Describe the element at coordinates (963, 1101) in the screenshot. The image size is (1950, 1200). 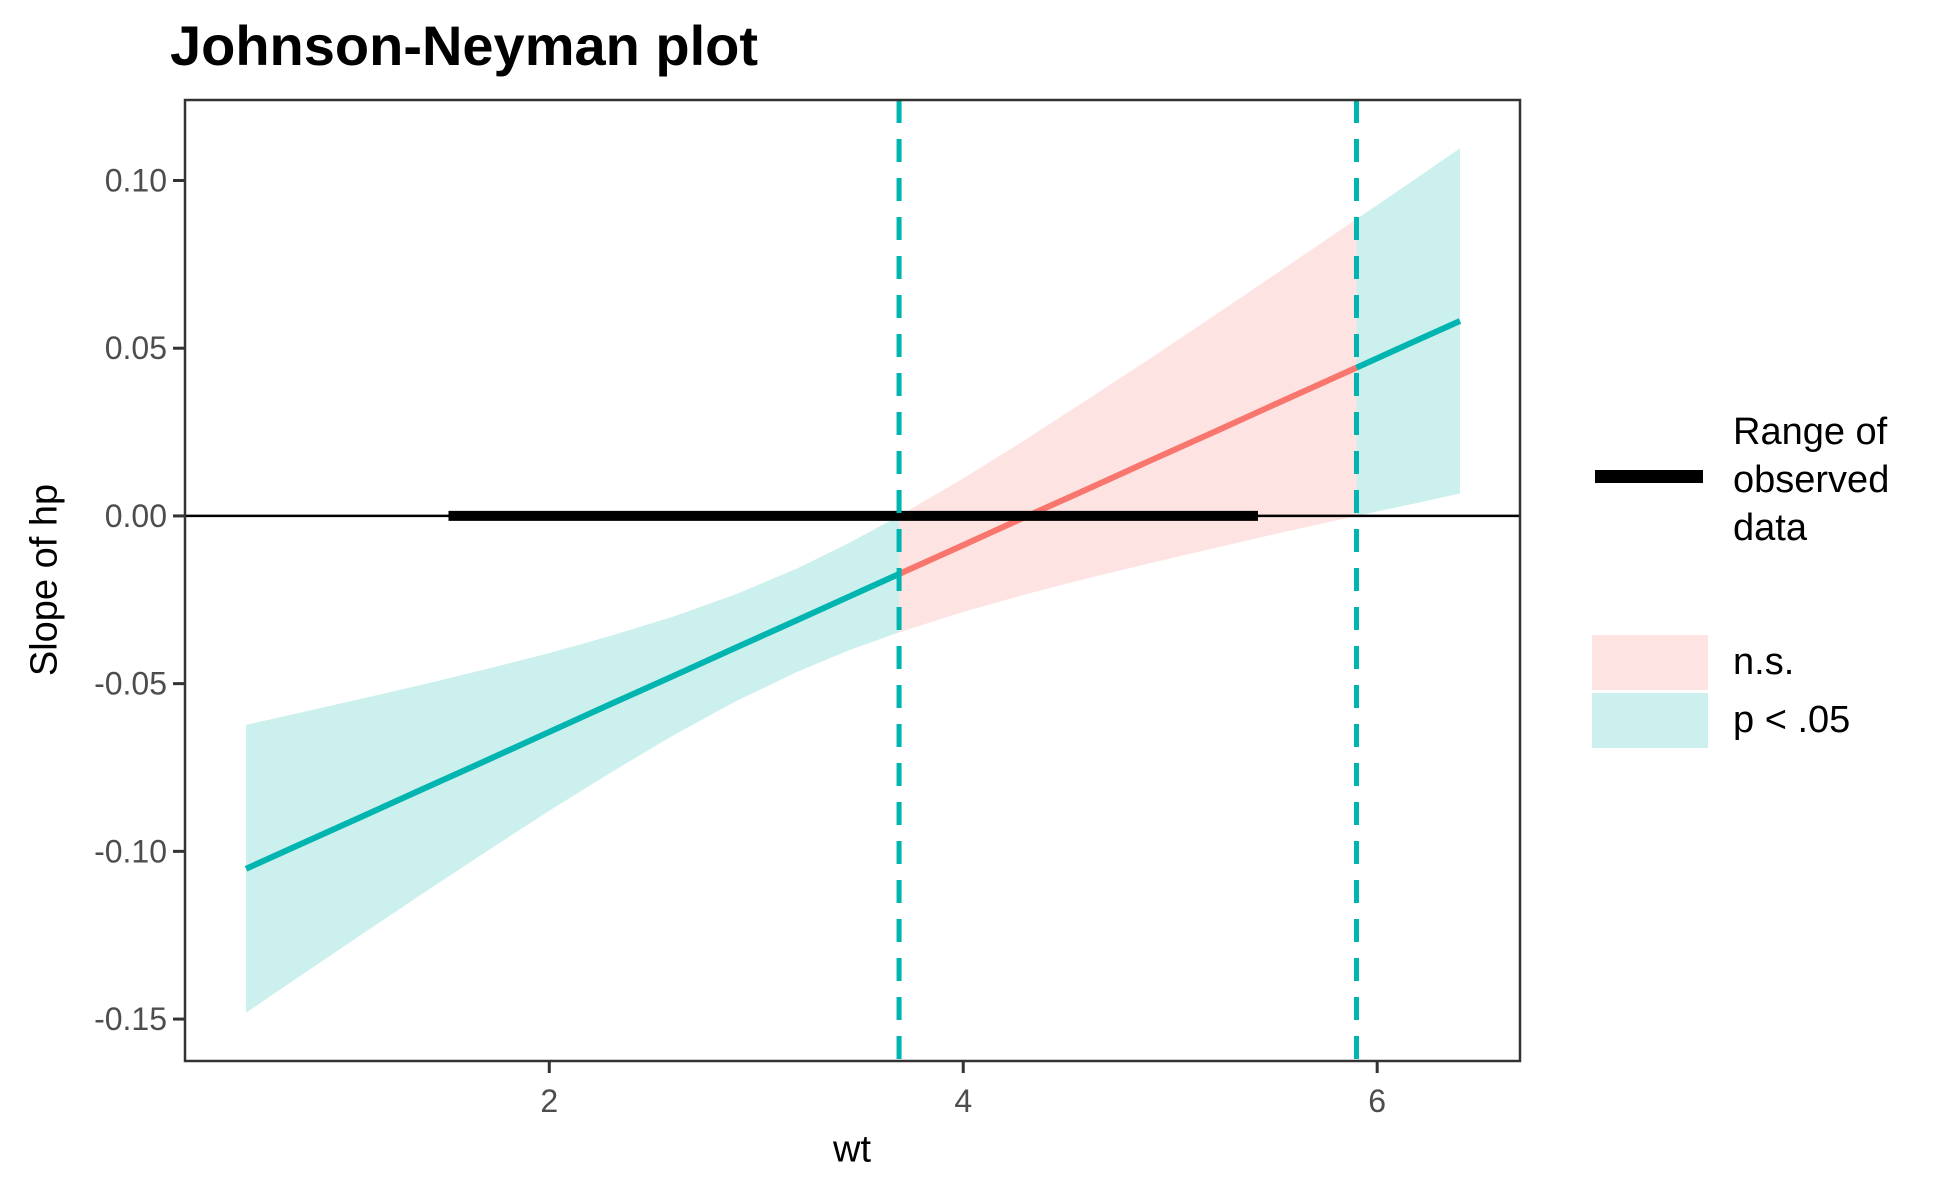
I see `x-tick-label: 4` at that location.